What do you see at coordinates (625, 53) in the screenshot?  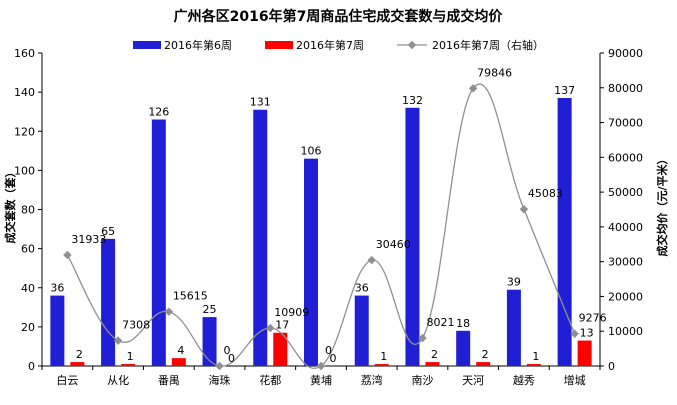 I see `y2-tick-label: 90000` at bounding box center [625, 53].